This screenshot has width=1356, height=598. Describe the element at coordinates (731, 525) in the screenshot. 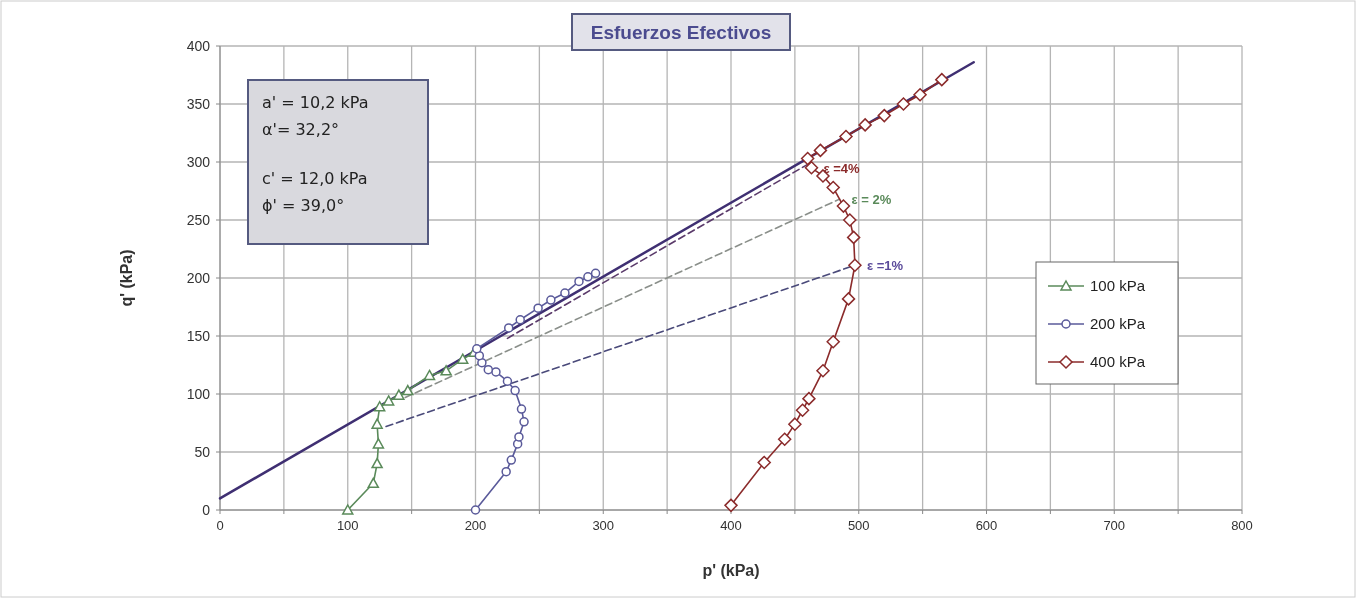

I see `x-tick-label: 400` at that location.